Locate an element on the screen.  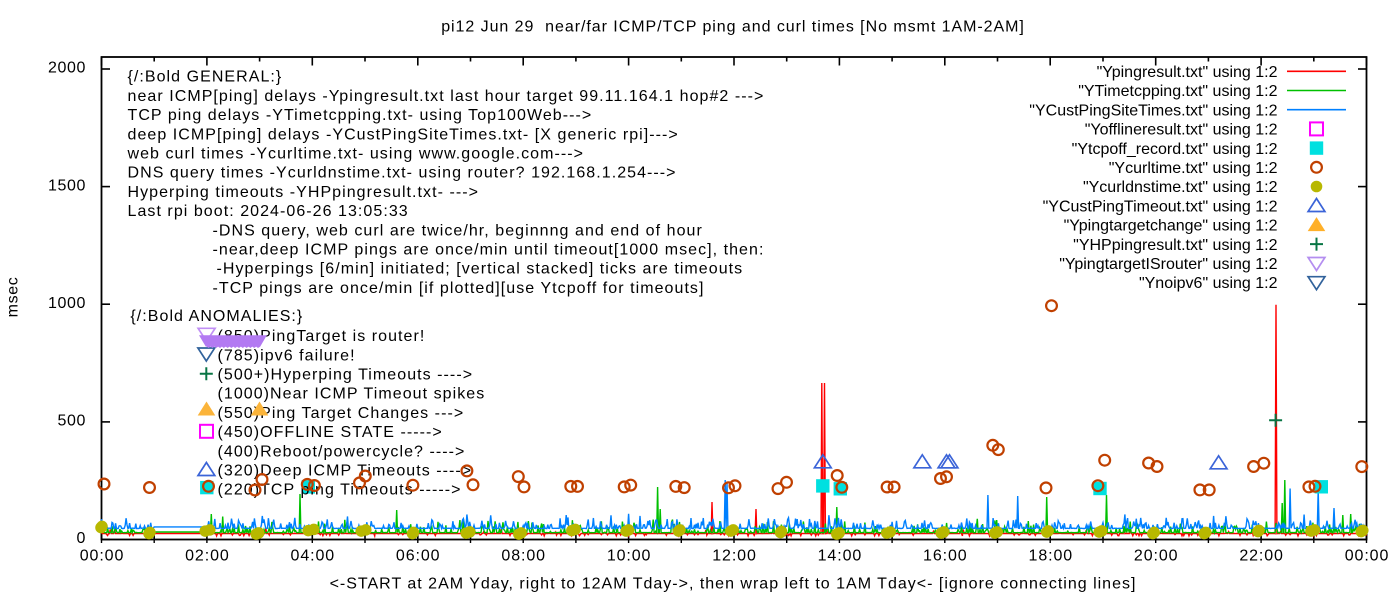
svg-text: 20:00 is located at coordinates (1156, 556).